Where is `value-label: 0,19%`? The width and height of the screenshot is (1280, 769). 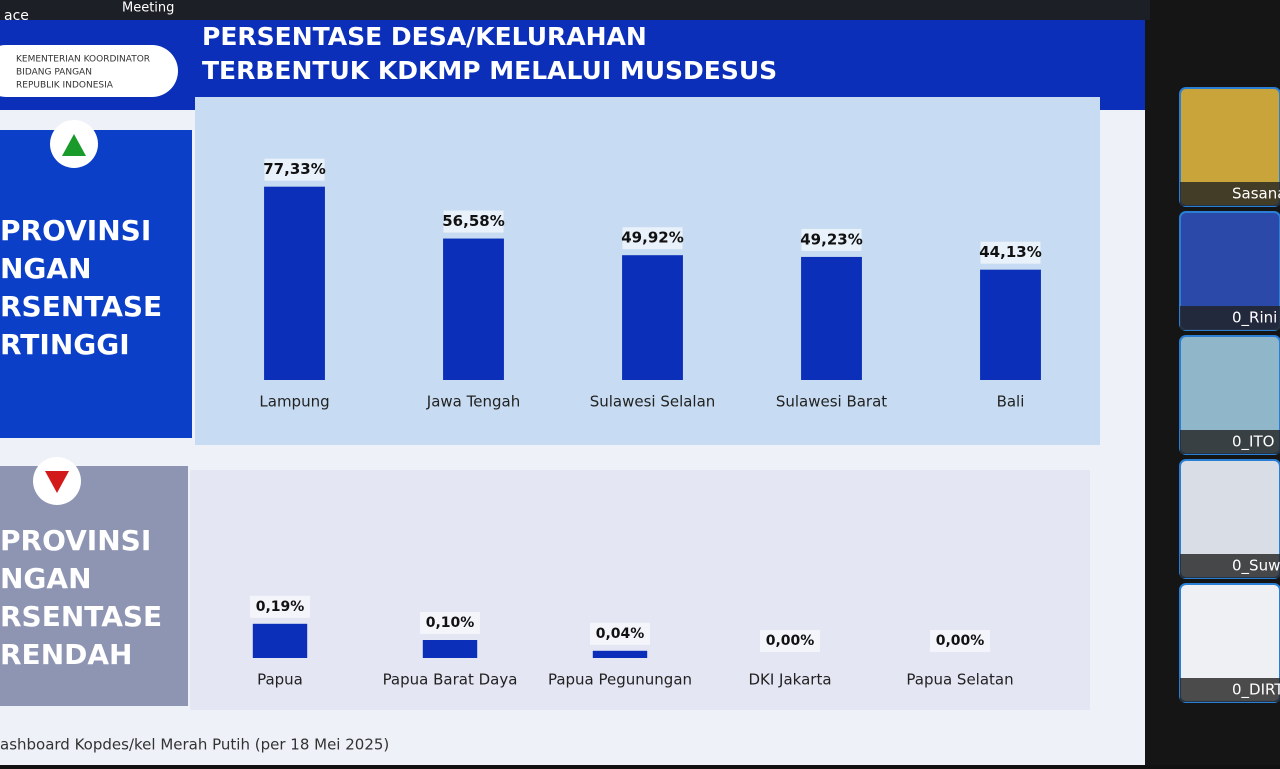 value-label: 0,19% is located at coordinates (280, 607).